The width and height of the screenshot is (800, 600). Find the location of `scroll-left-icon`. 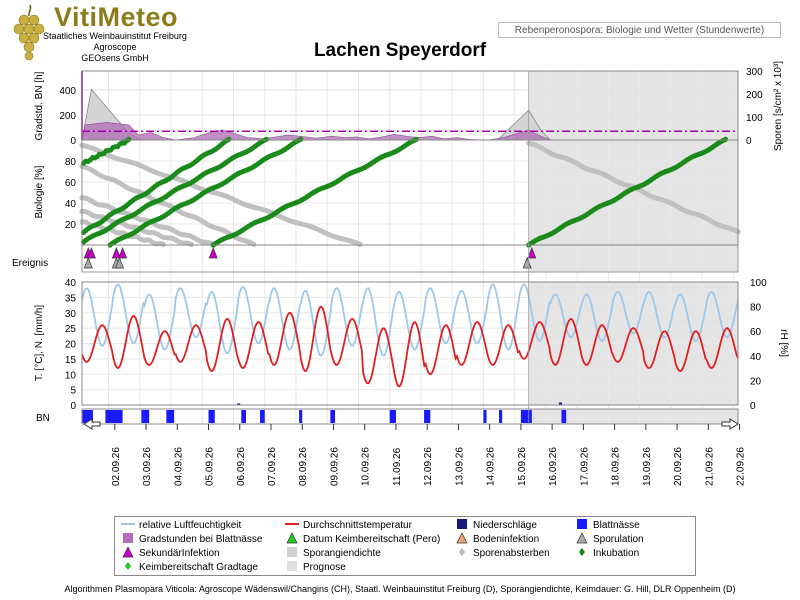

scroll-left-icon is located at coordinates (92, 424).